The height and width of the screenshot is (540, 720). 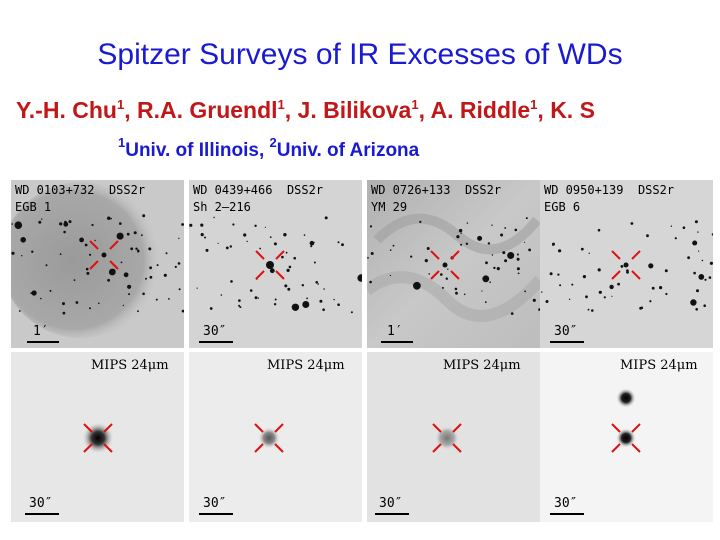 What do you see at coordinates (626, 398) in the screenshot?
I see `ir-source` at bounding box center [626, 398].